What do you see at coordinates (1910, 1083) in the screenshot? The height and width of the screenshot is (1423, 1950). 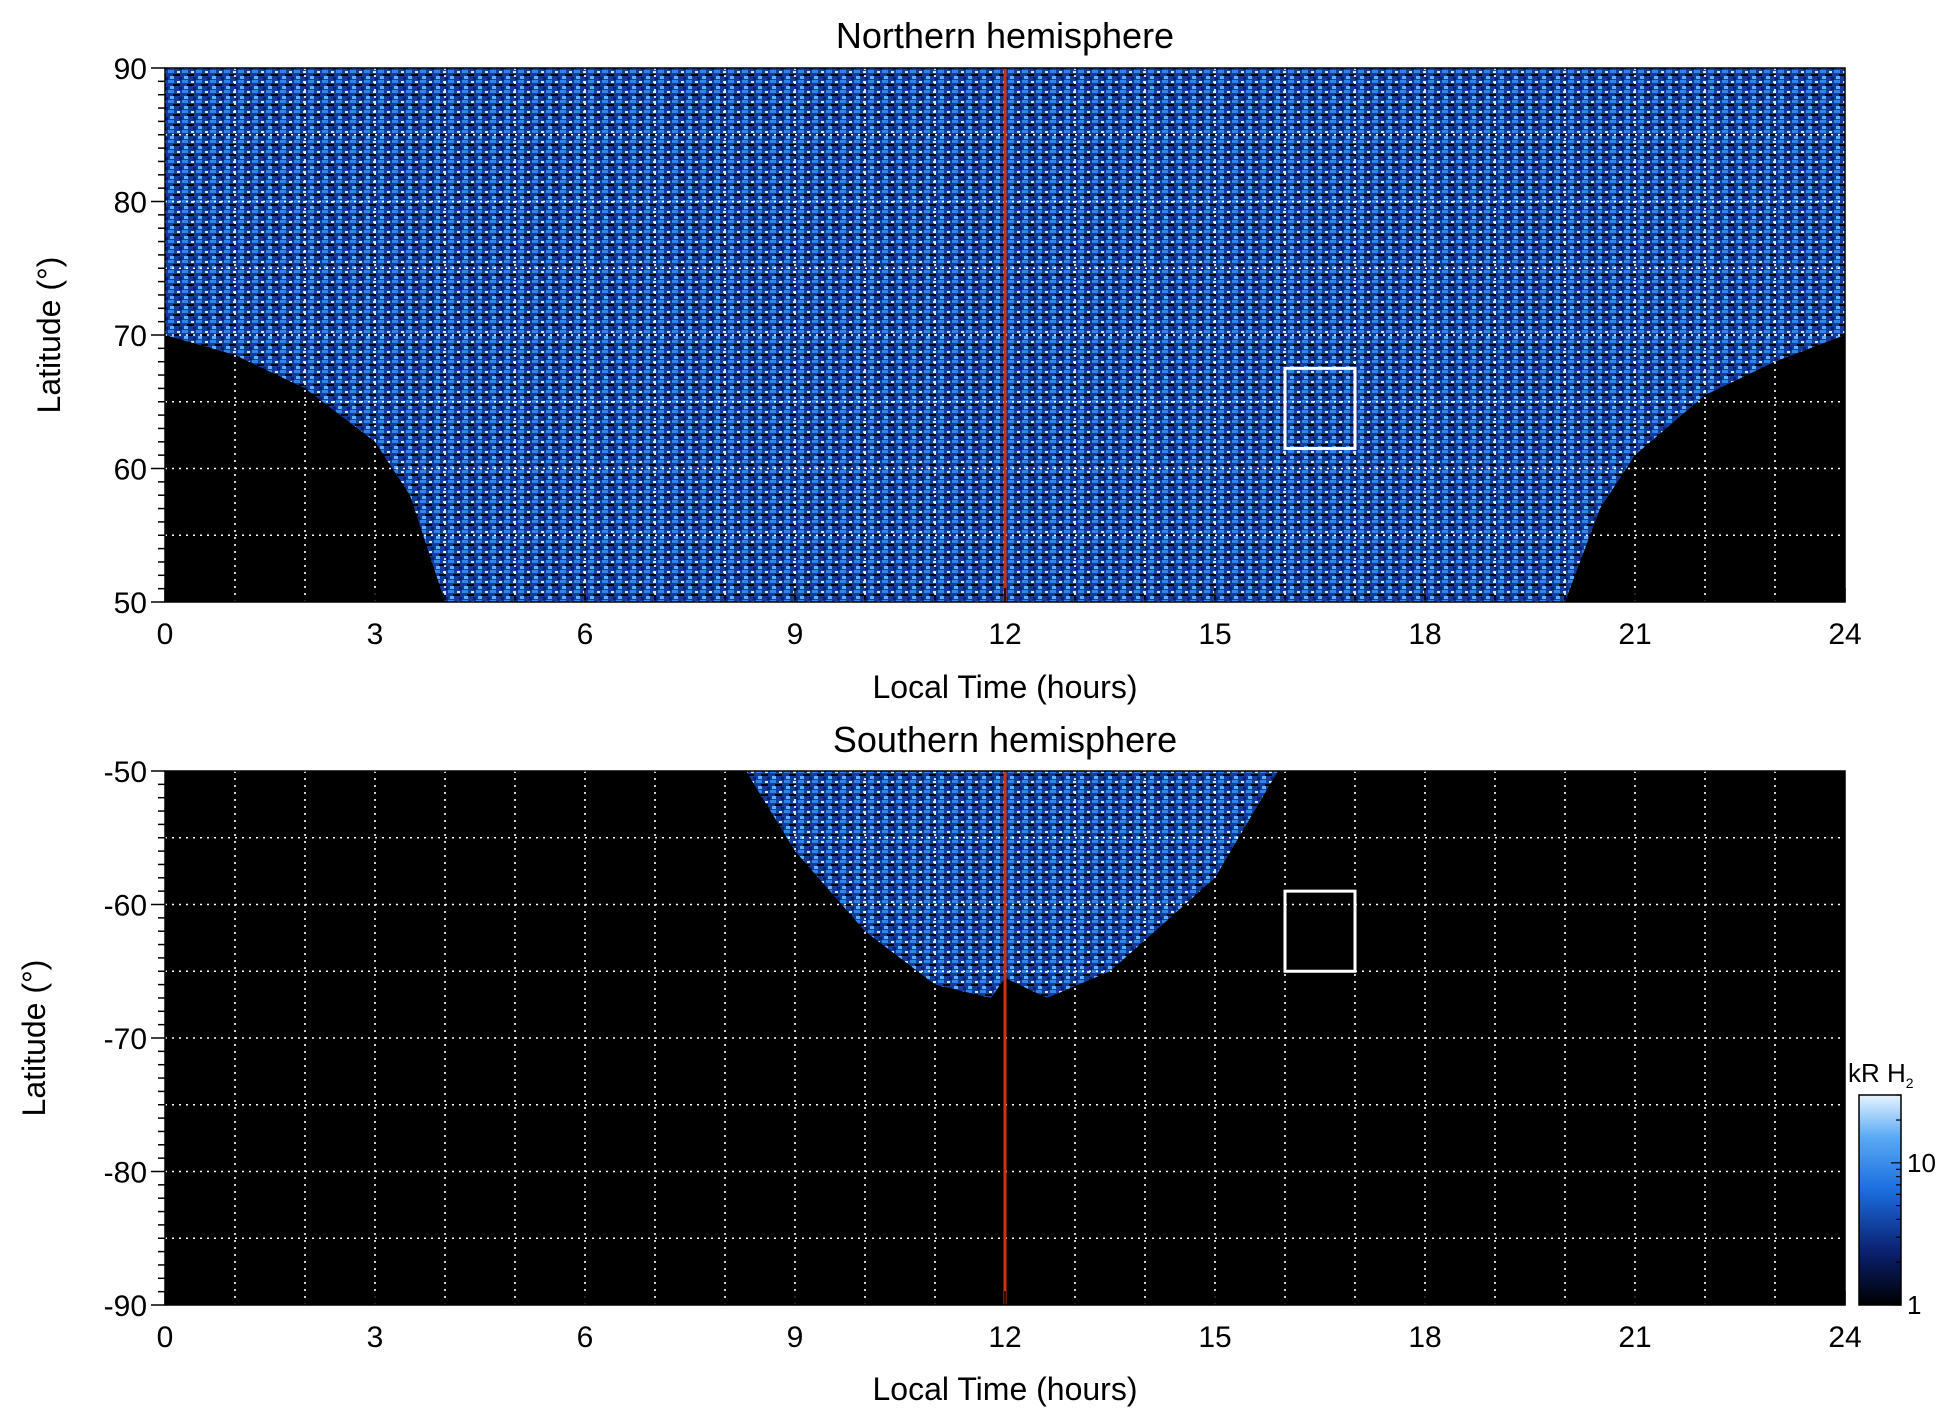 I see `colorbar-label-sub: 2` at bounding box center [1910, 1083].